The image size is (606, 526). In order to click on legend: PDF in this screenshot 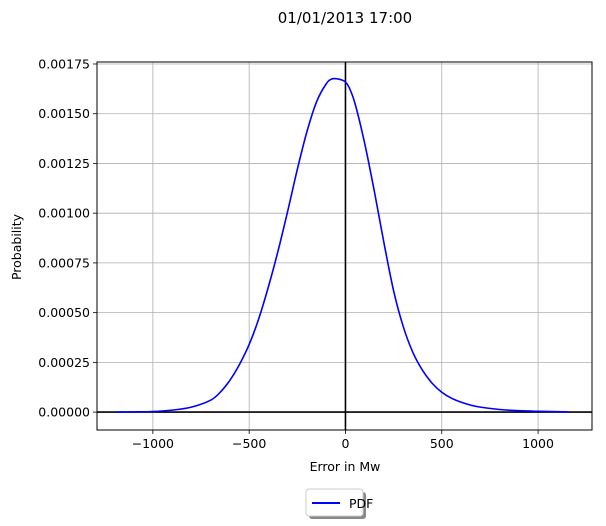, I will do `click(339, 503)`.